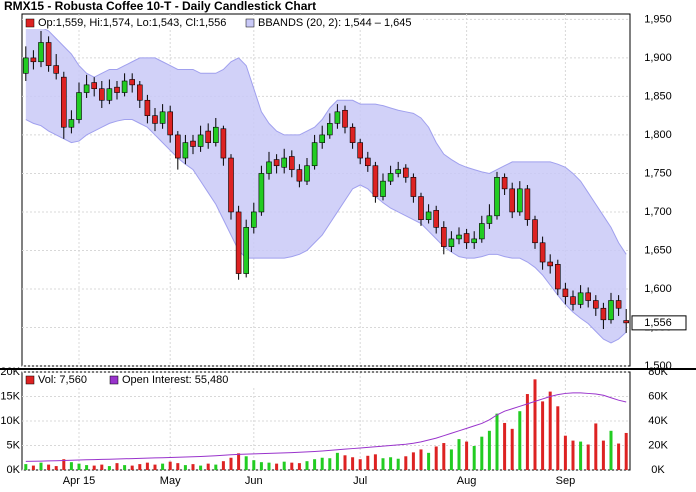  Describe the element at coordinates (132, 23) in the screenshot. I see `legend-label: Op:1,559, Hi:1,574, Lo:1,543, Cl:1,556` at that location.